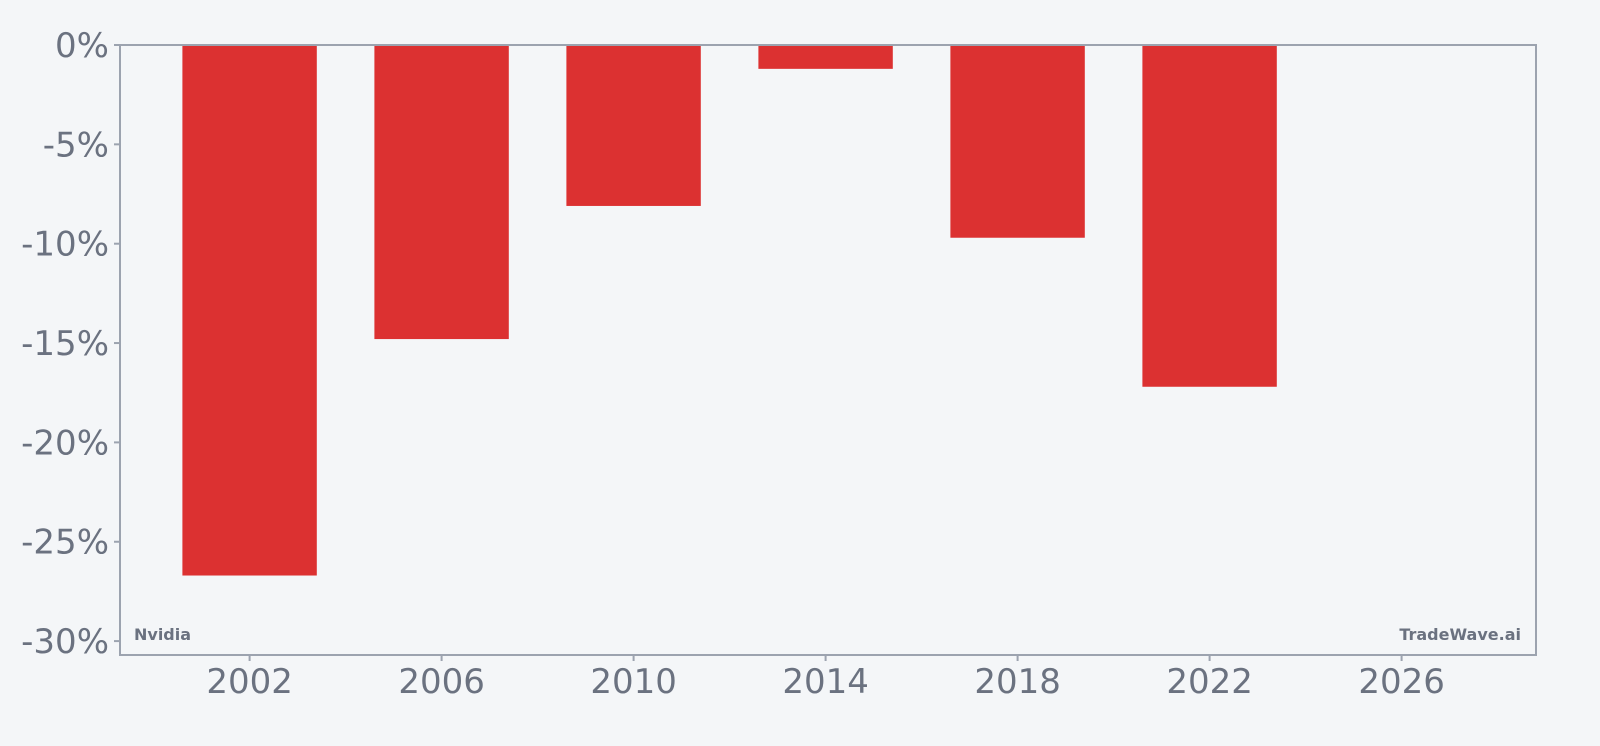  Describe the element at coordinates (633, 682) in the screenshot. I see `x-tick-label: 2010` at that location.